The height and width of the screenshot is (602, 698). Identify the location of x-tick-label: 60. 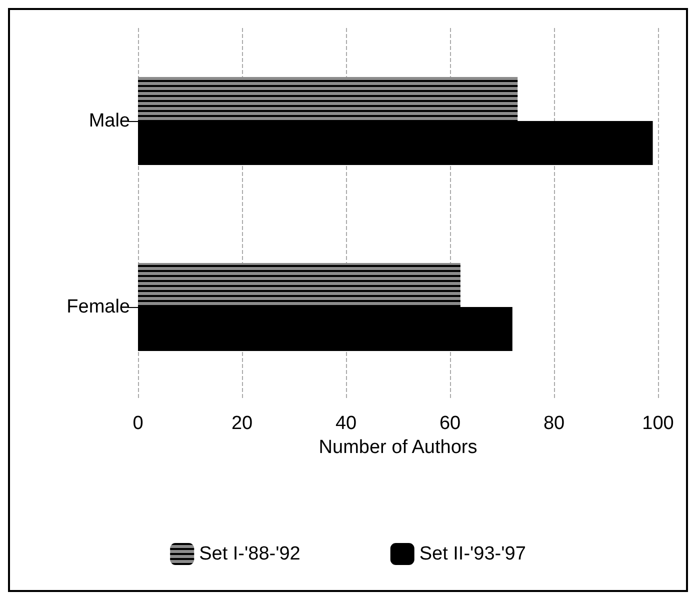
(450, 423).